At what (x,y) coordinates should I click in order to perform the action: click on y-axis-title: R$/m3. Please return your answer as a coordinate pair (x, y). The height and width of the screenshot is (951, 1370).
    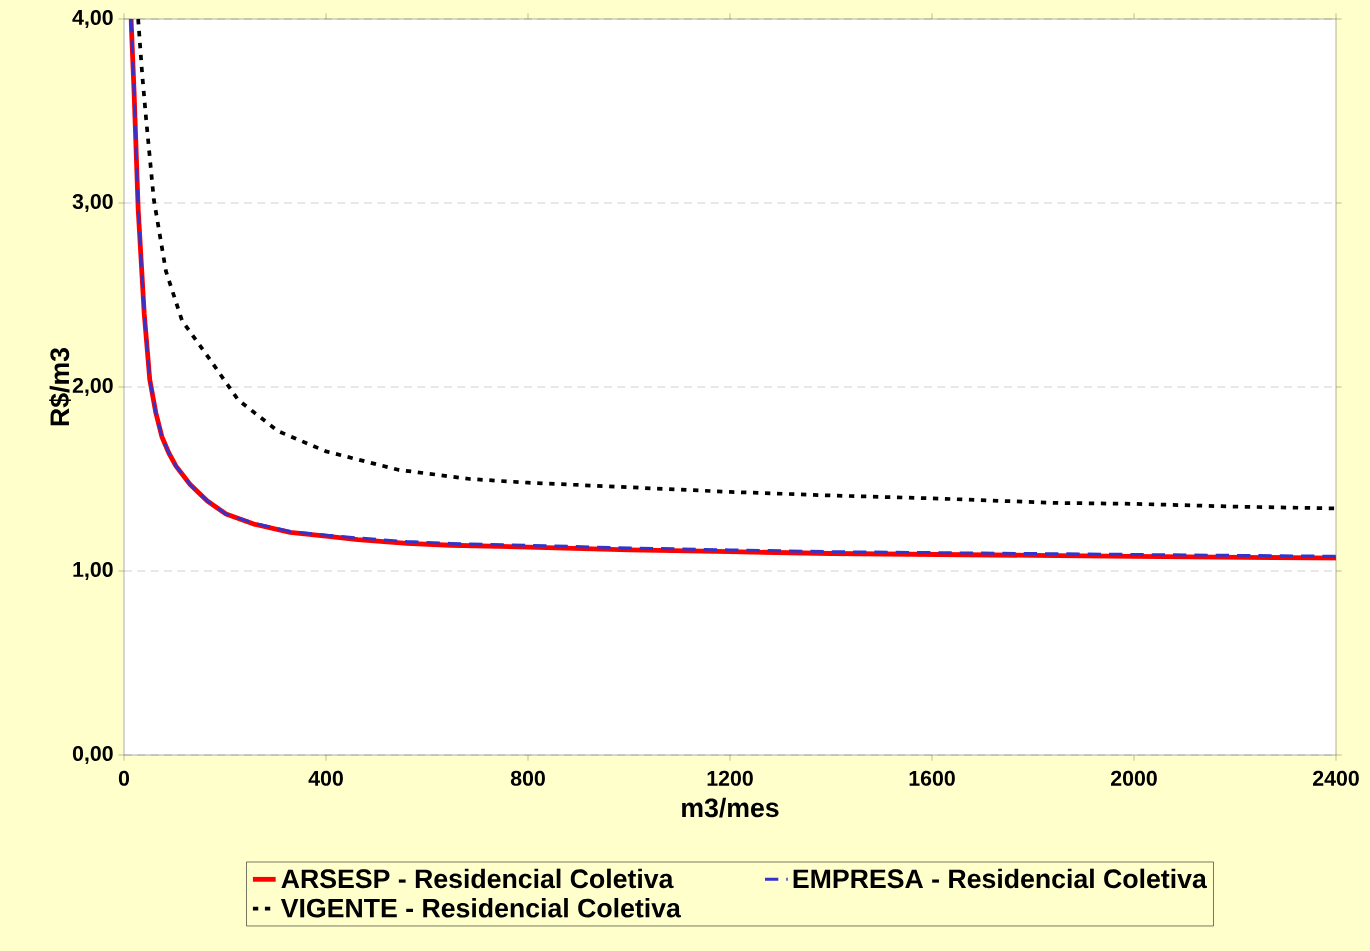
    Looking at the image, I should click on (60, 386).